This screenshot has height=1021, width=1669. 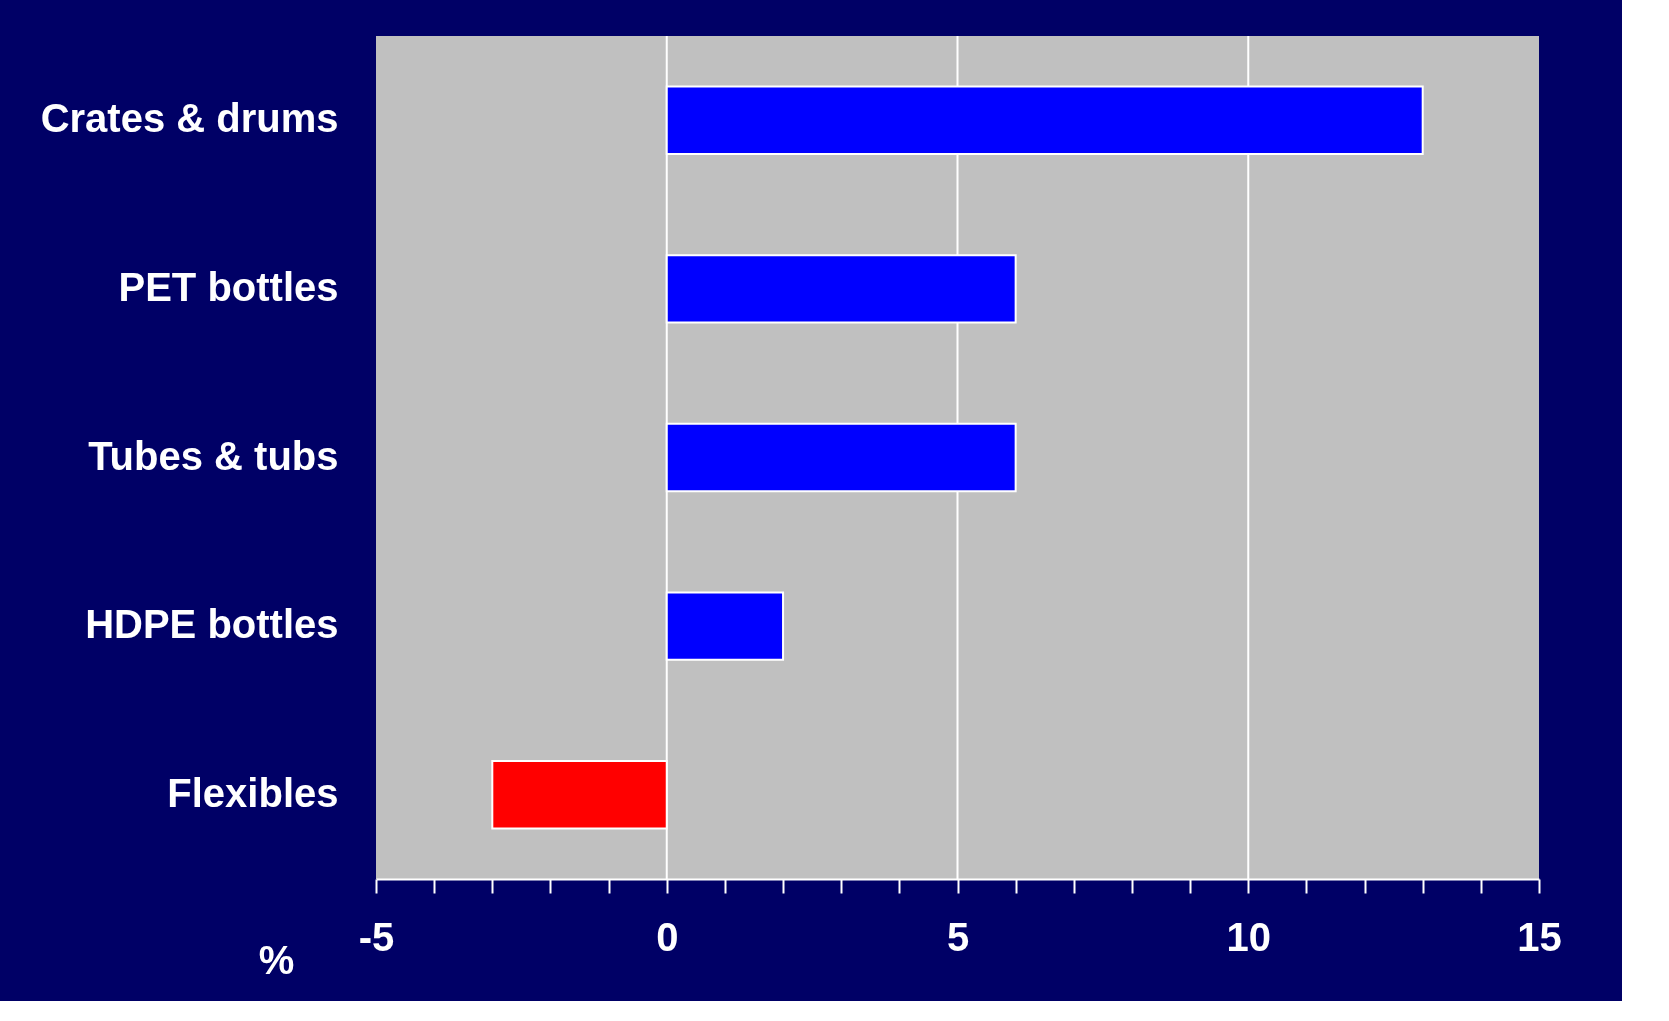 I want to click on x-tick-label: -5, so click(x=376, y=936).